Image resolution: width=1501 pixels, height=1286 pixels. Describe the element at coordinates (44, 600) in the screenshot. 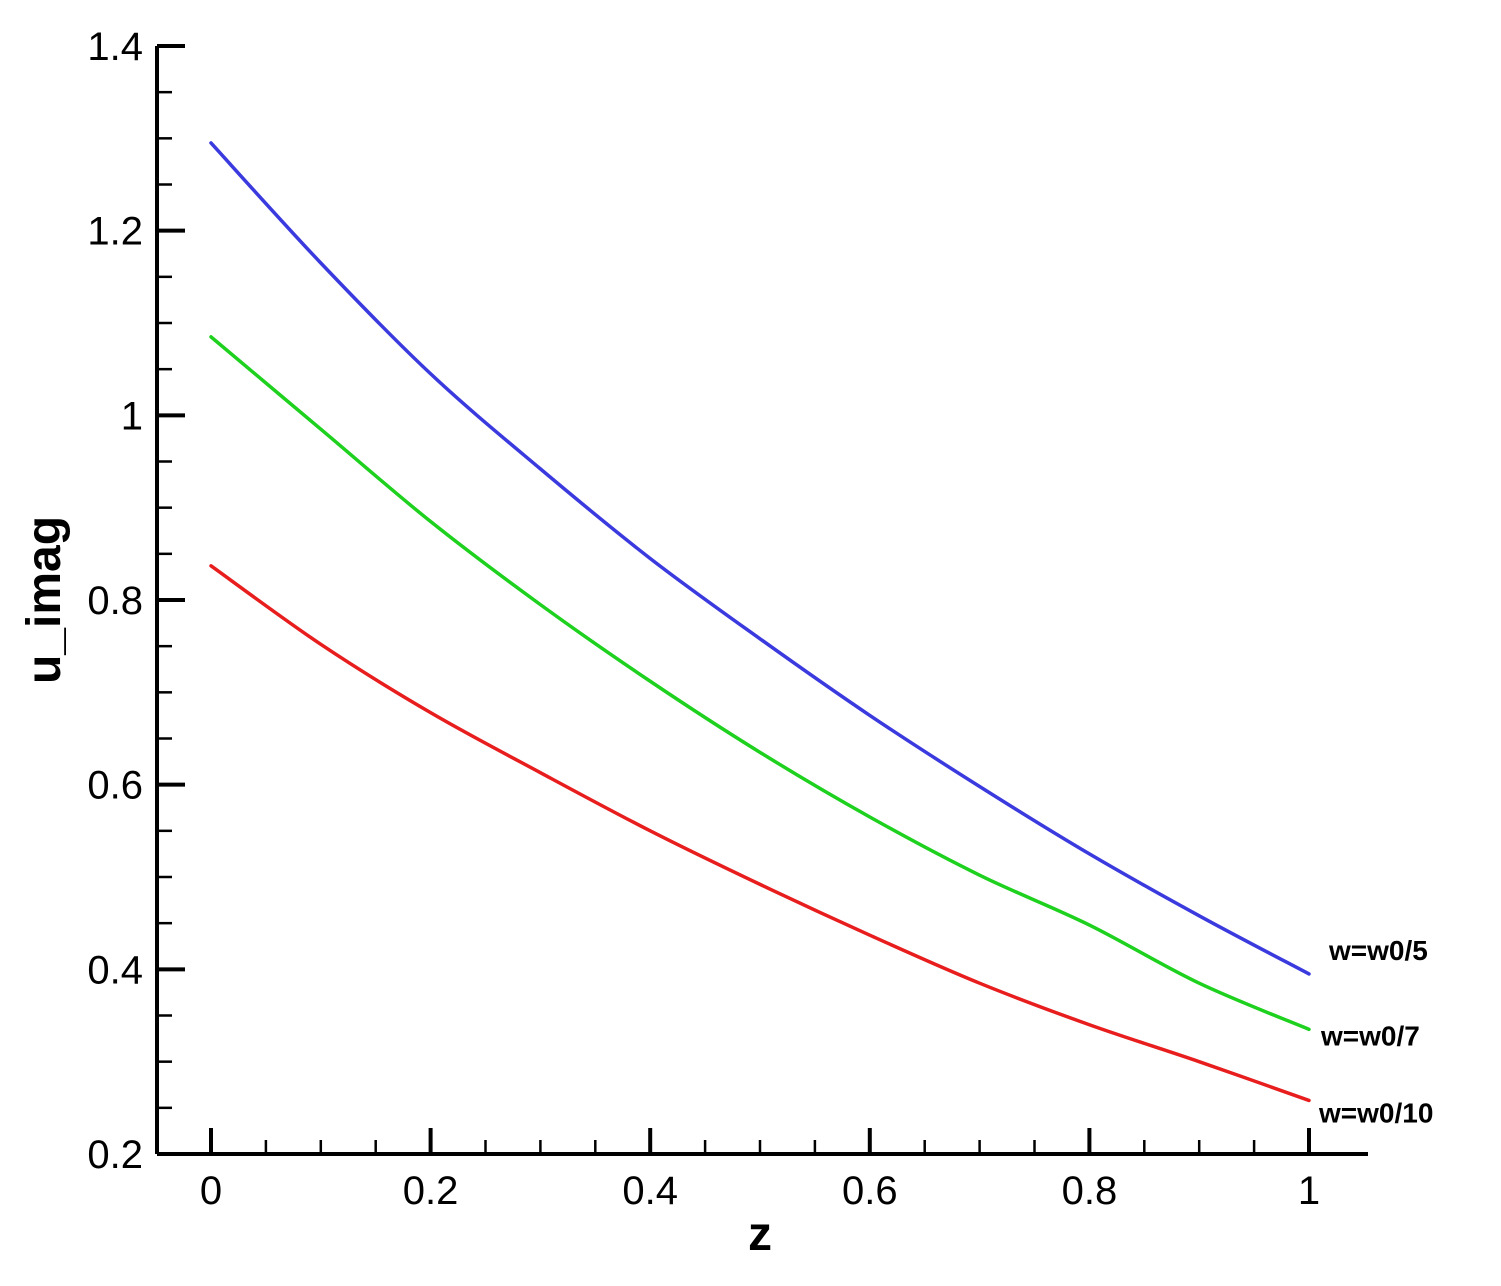

I see `y-axis-title: u_imag` at that location.